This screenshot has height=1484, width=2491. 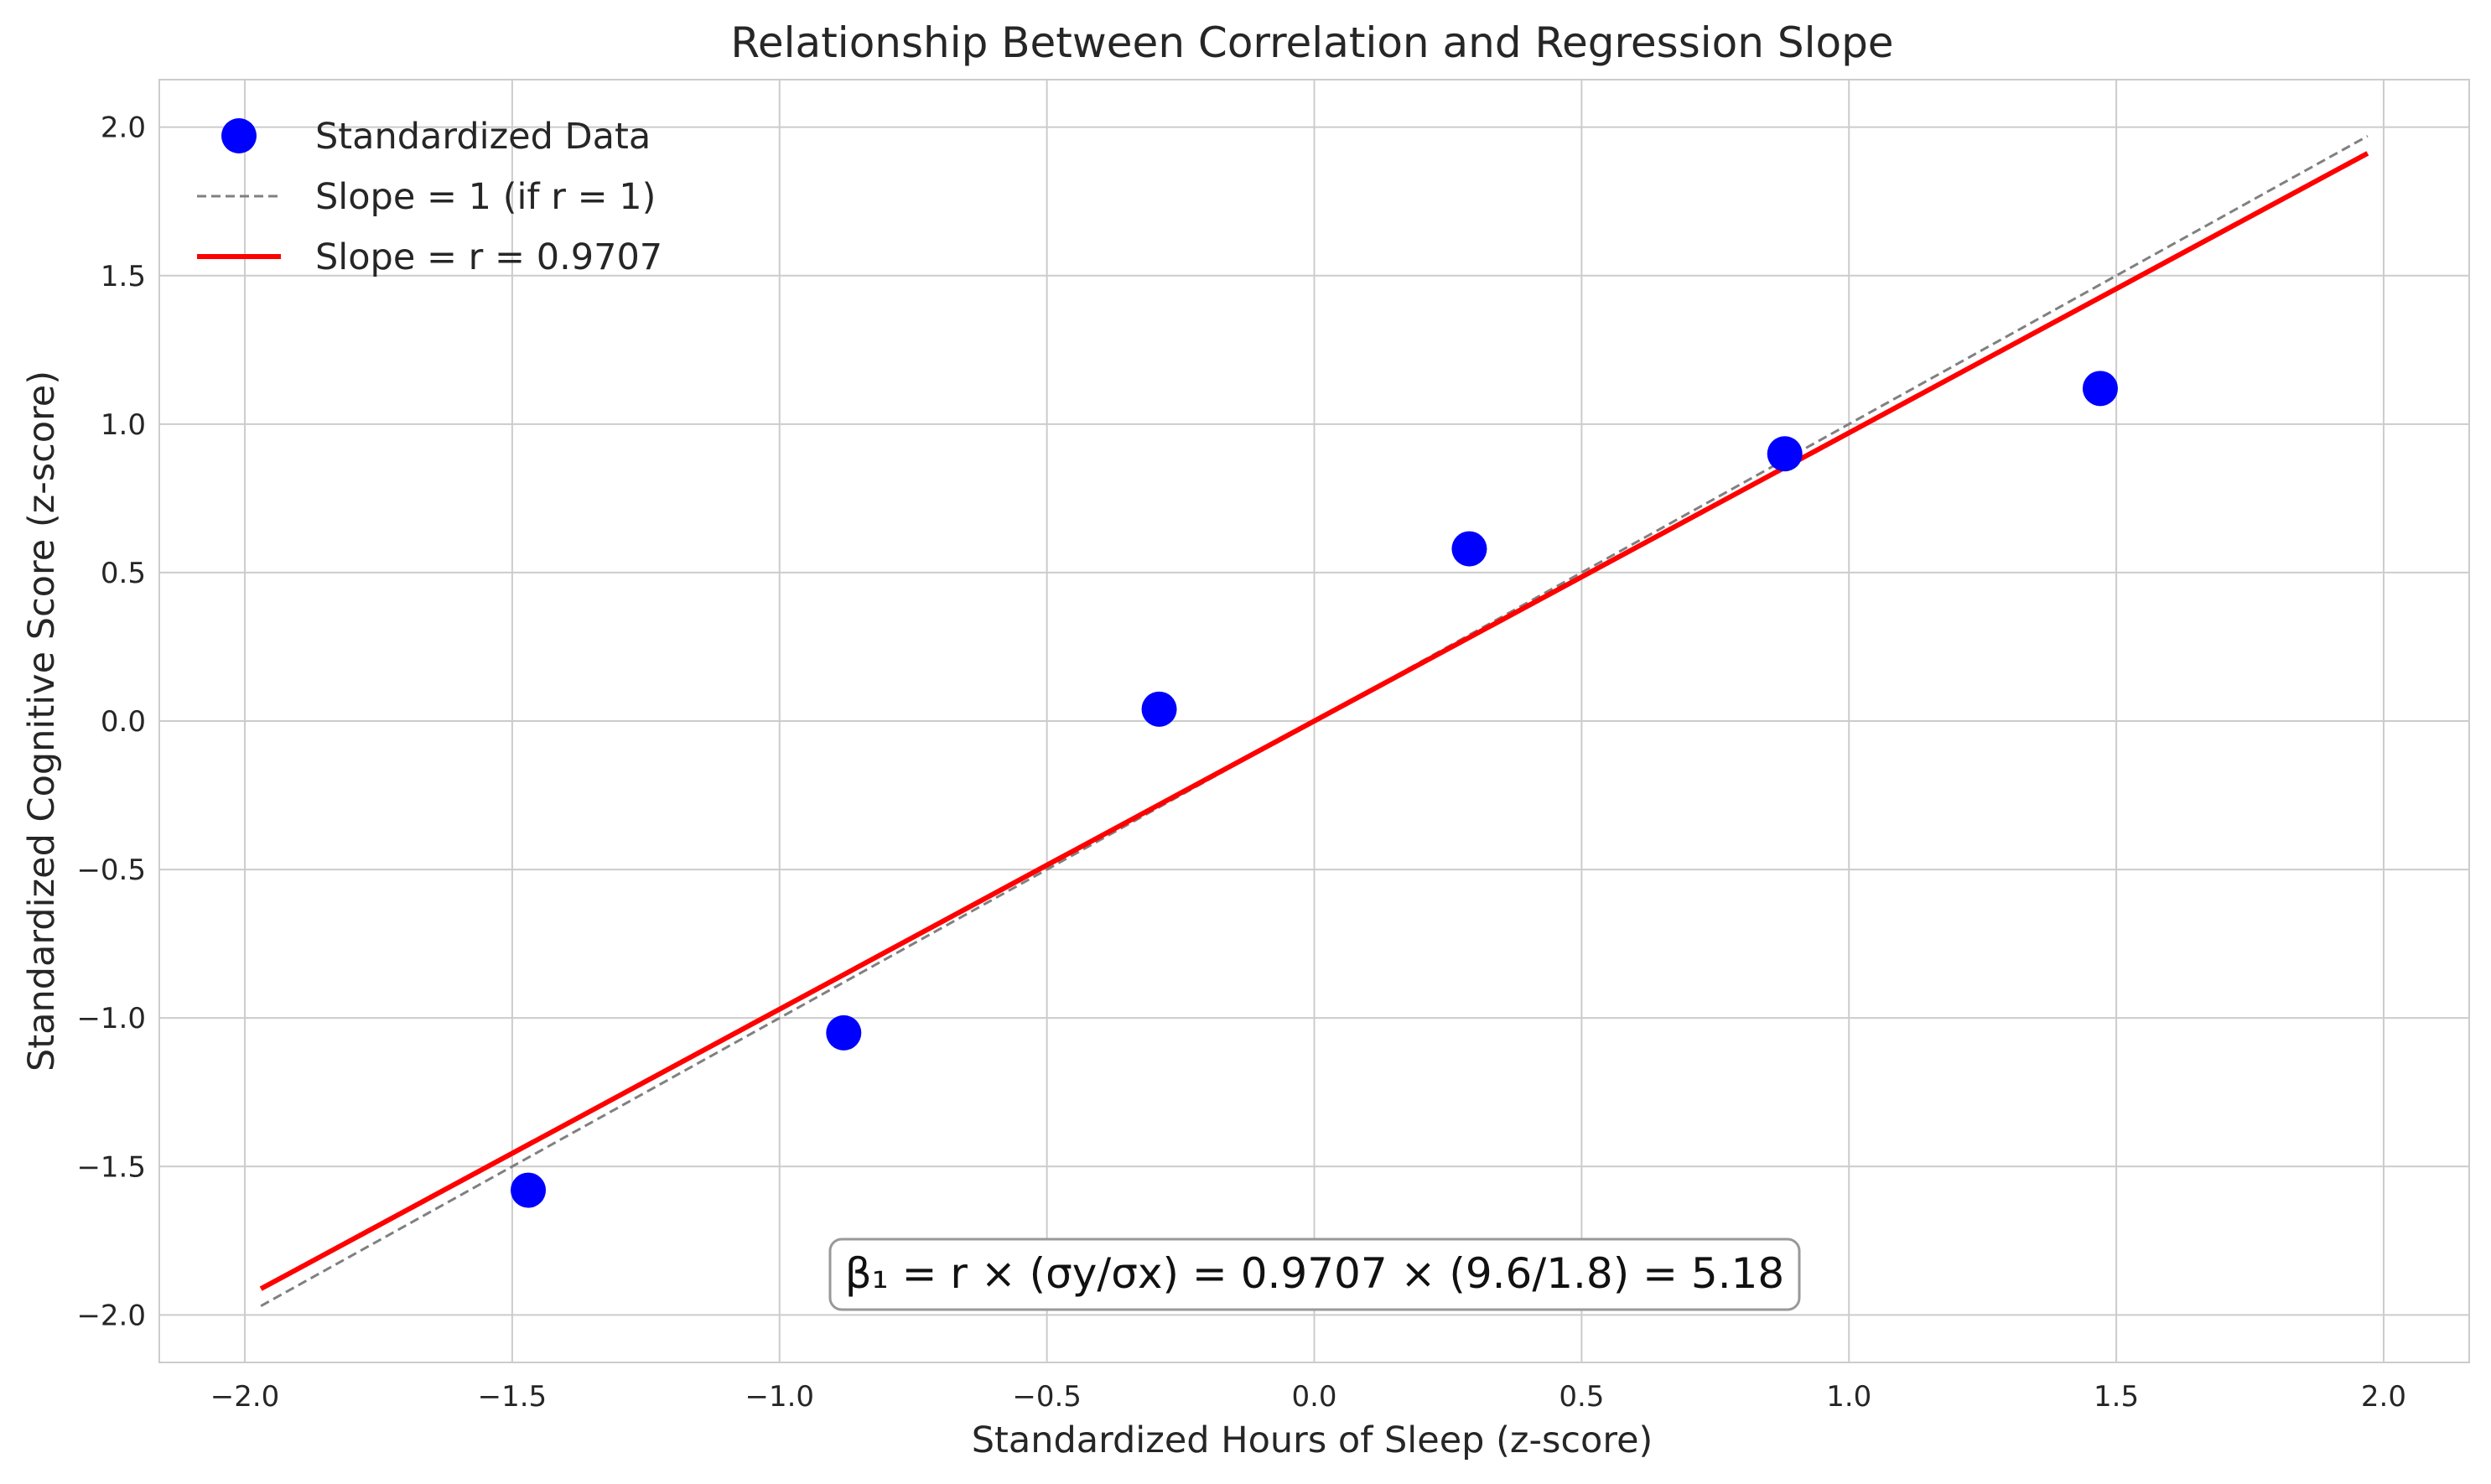 I want to click on y-tick-label: −1.5, so click(x=111, y=1167).